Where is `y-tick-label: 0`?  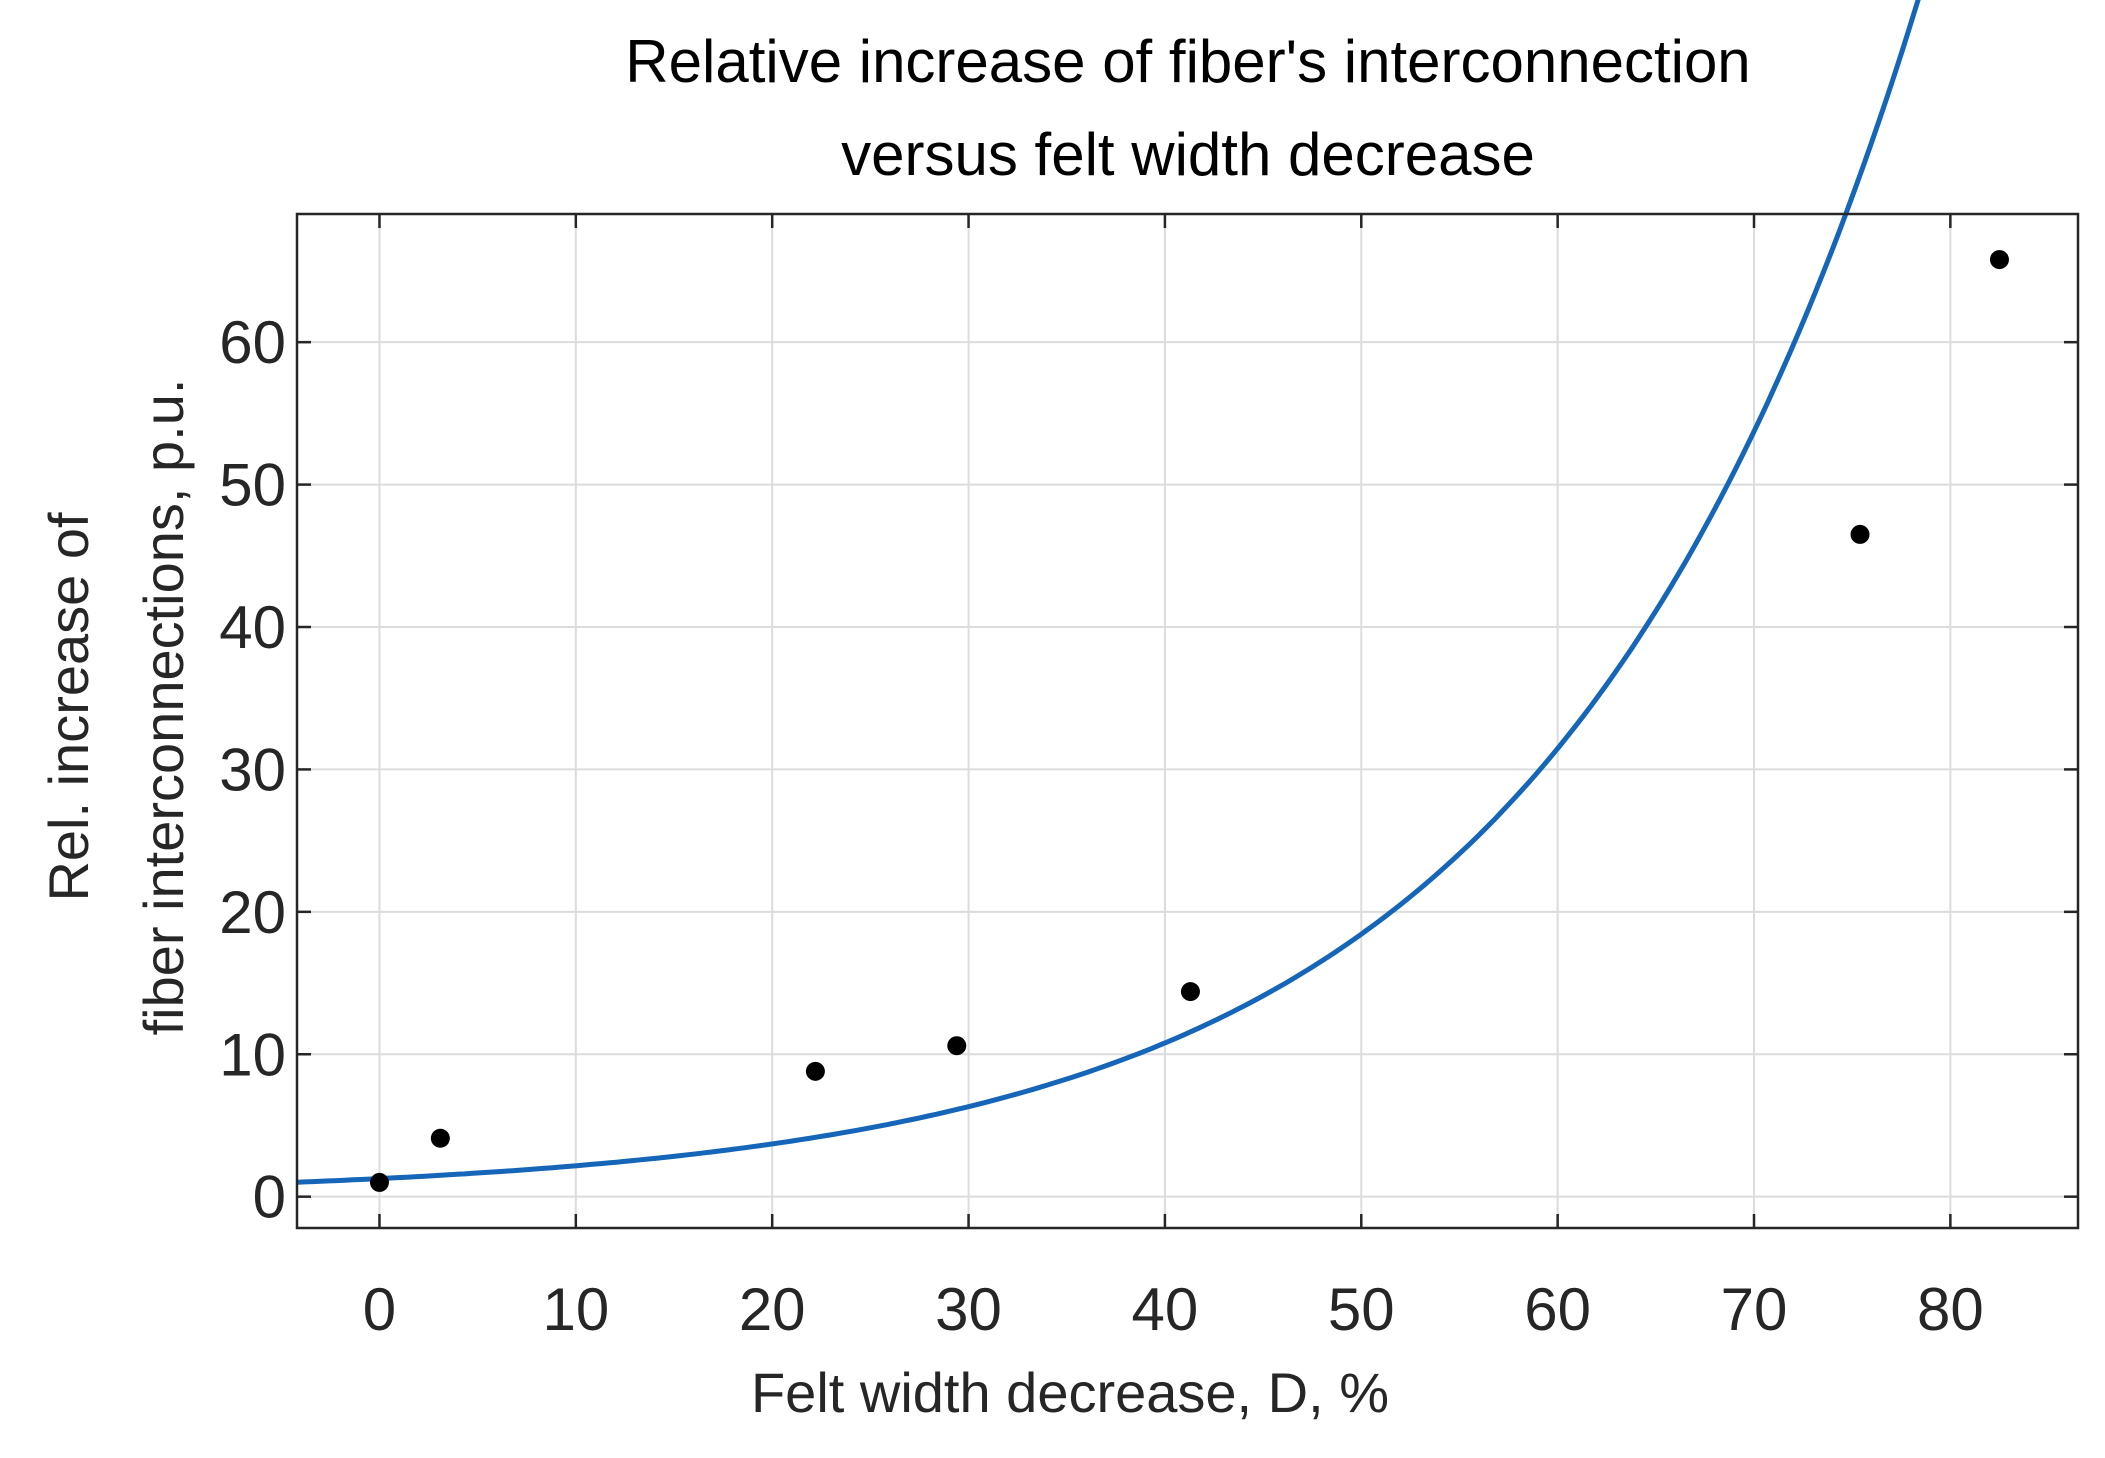
y-tick-label: 0 is located at coordinates (269, 1197).